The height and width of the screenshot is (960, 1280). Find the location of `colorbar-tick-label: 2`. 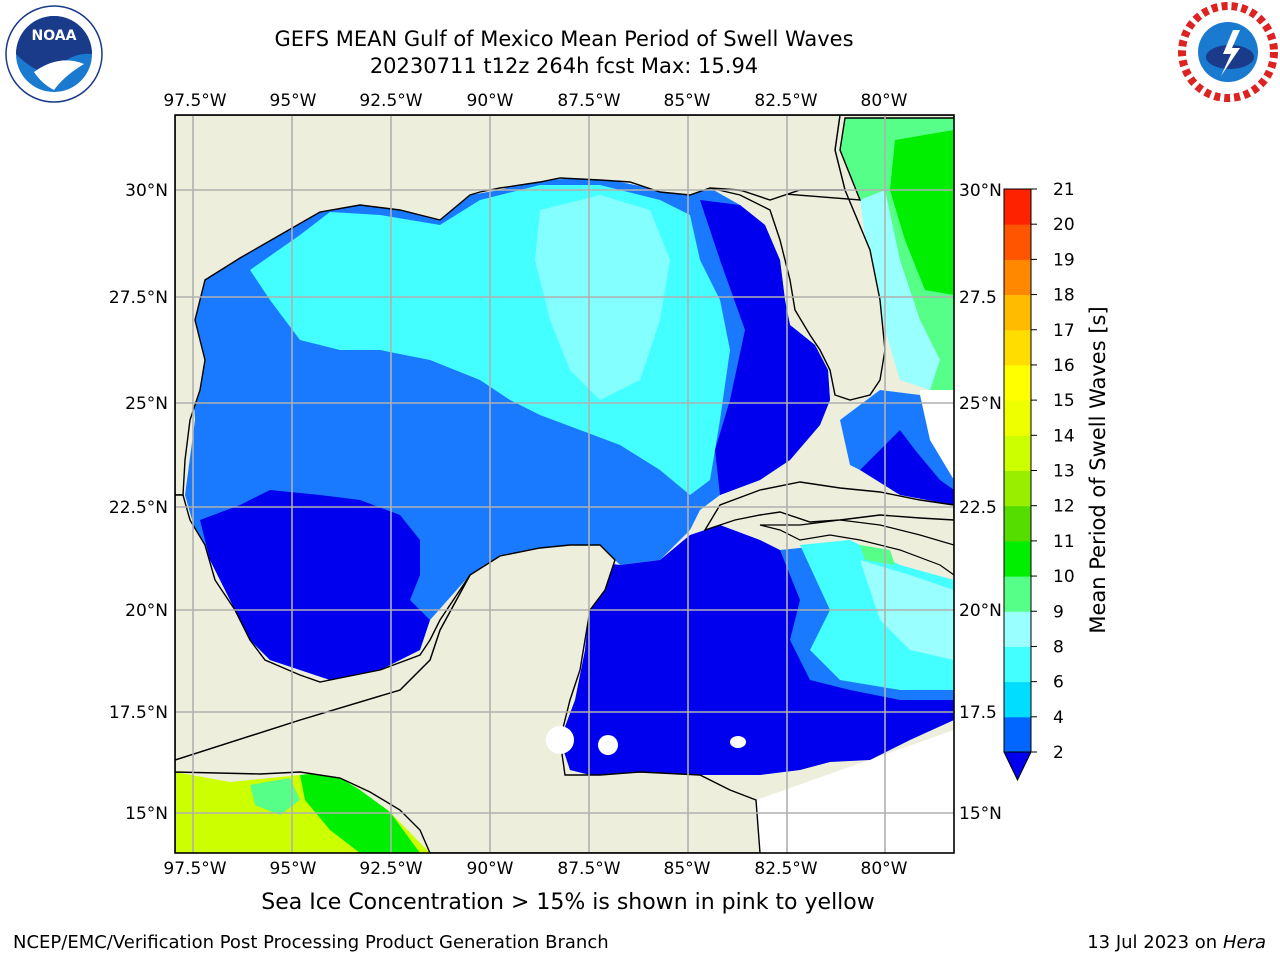

colorbar-tick-label: 2 is located at coordinates (1058, 753).